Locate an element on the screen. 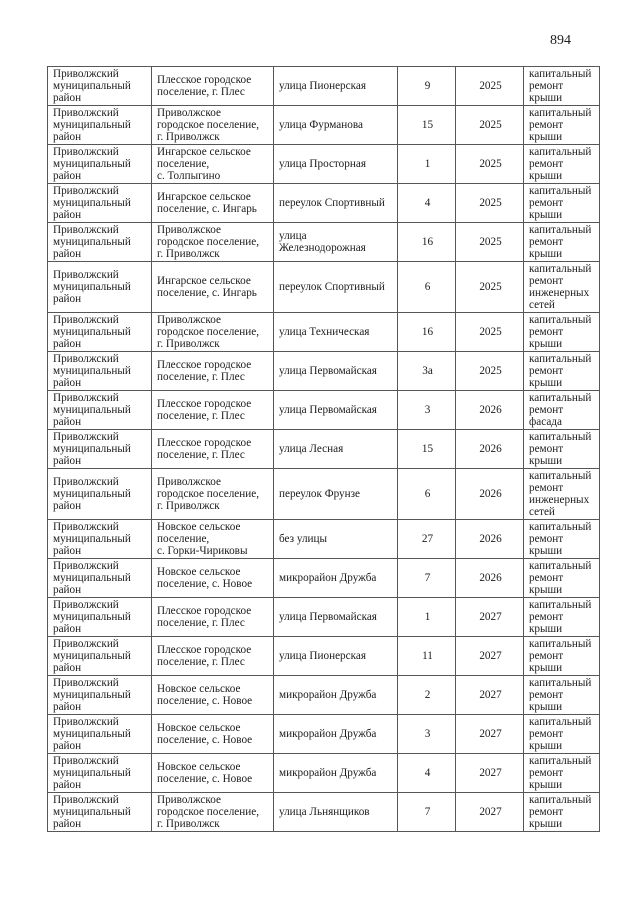 Image resolution: width=640 pixels, height=905 pixels. cell-work-type: капитальный ремонт инженерных сетей is located at coordinates (561, 494).